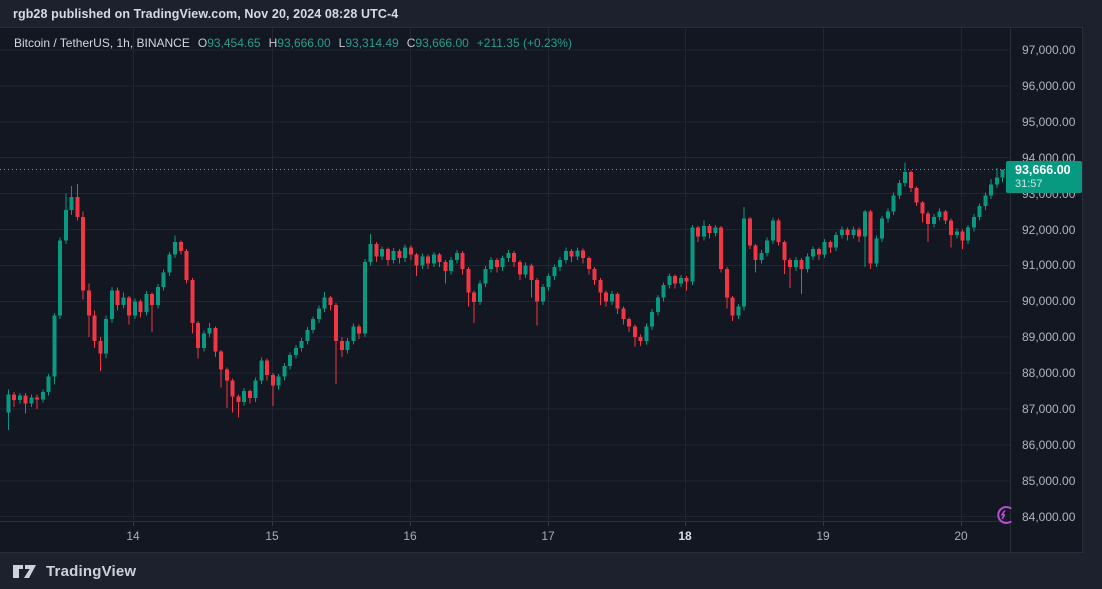  I want to click on time-axis: 14 15 16 17 18 19 20, so click(505, 537).